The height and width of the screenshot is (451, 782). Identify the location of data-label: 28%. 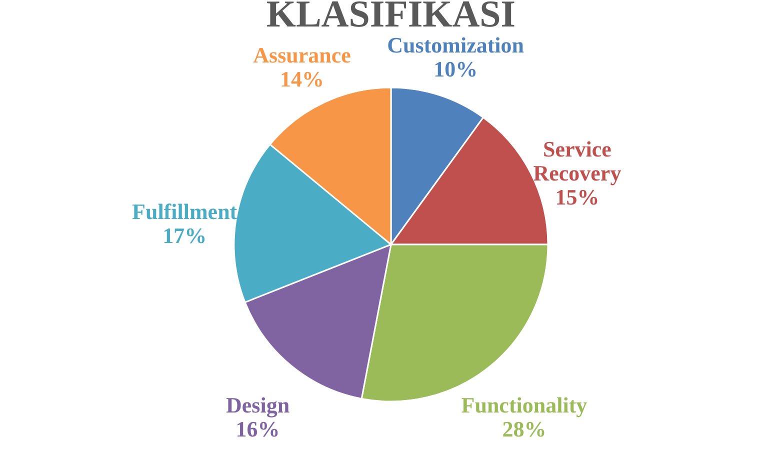
(524, 429).